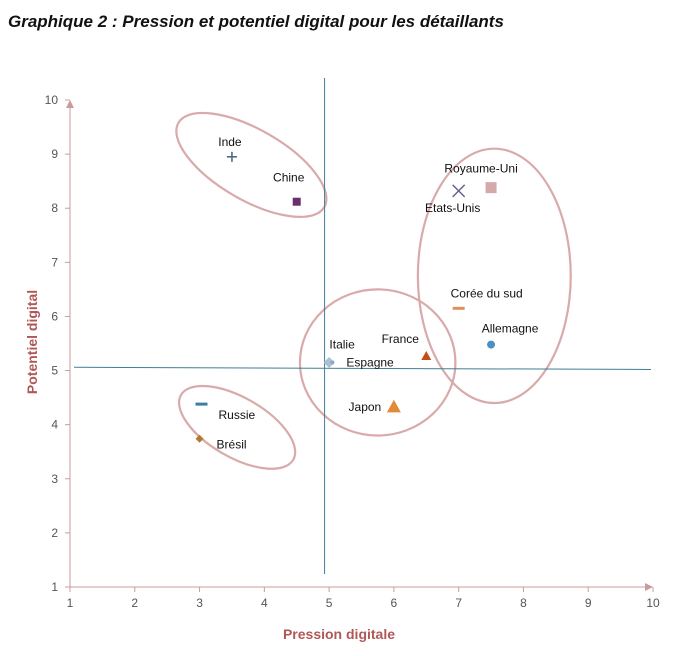 The image size is (682, 656). Describe the element at coordinates (232, 445) in the screenshot. I see `point-label: Brésil` at that location.